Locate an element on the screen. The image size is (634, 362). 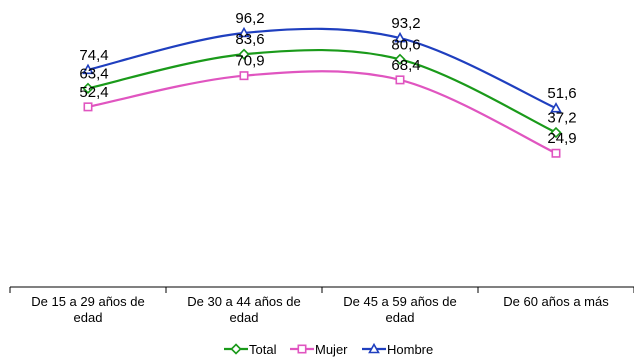
legend-marker-hombre is located at coordinates (374, 348).